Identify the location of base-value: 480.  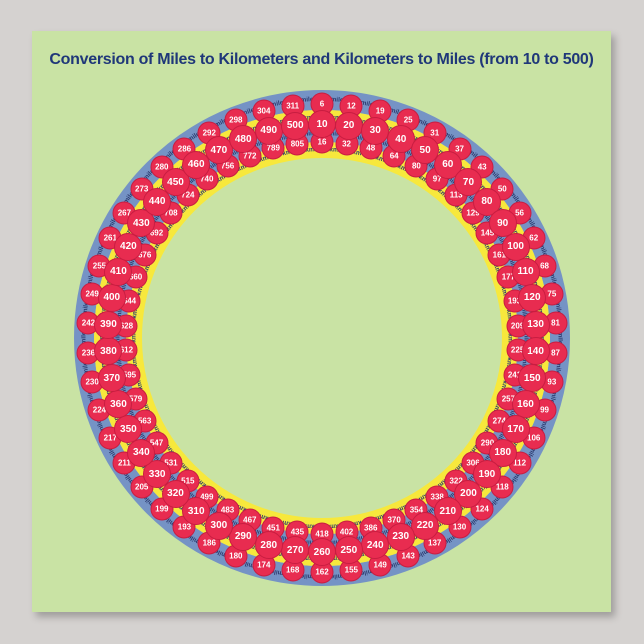
(243, 139).